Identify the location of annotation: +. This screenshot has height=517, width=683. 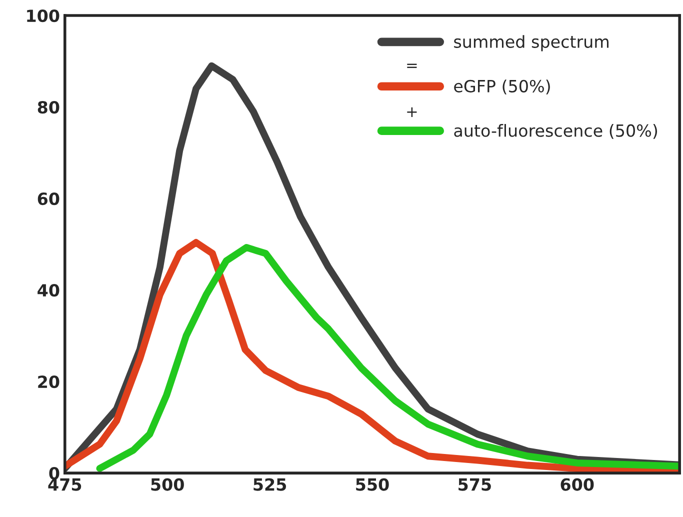
(412, 112).